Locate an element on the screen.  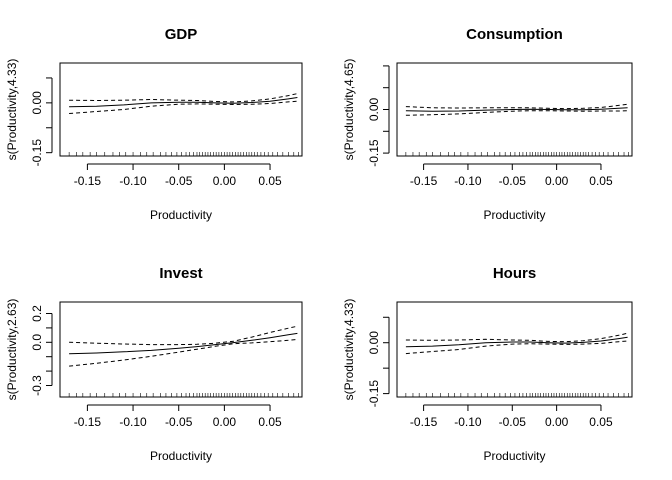
chart-title: Consumption is located at coordinates (514, 34).